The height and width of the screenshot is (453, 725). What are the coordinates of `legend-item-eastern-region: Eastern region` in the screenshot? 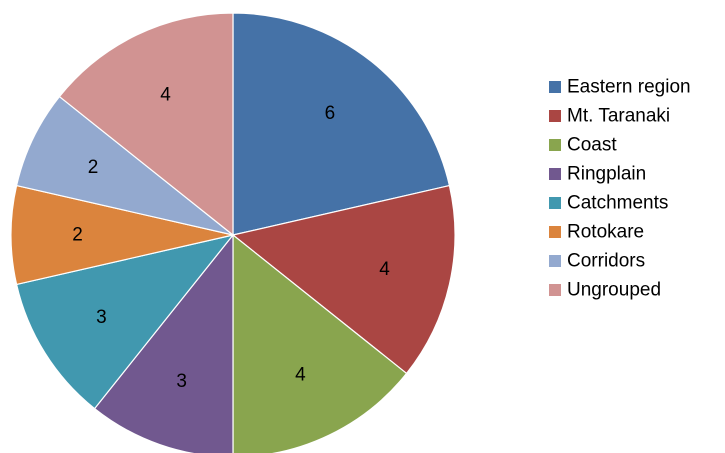 It's located at (620, 87).